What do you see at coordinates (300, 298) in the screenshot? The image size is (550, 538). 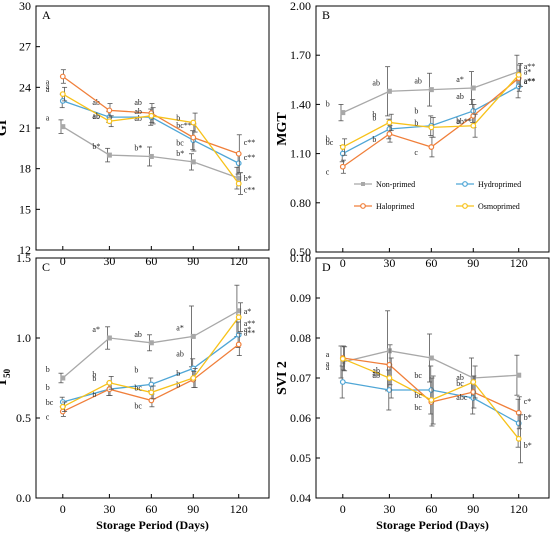 I see `y-tick-label: 0.09` at bounding box center [300, 298].